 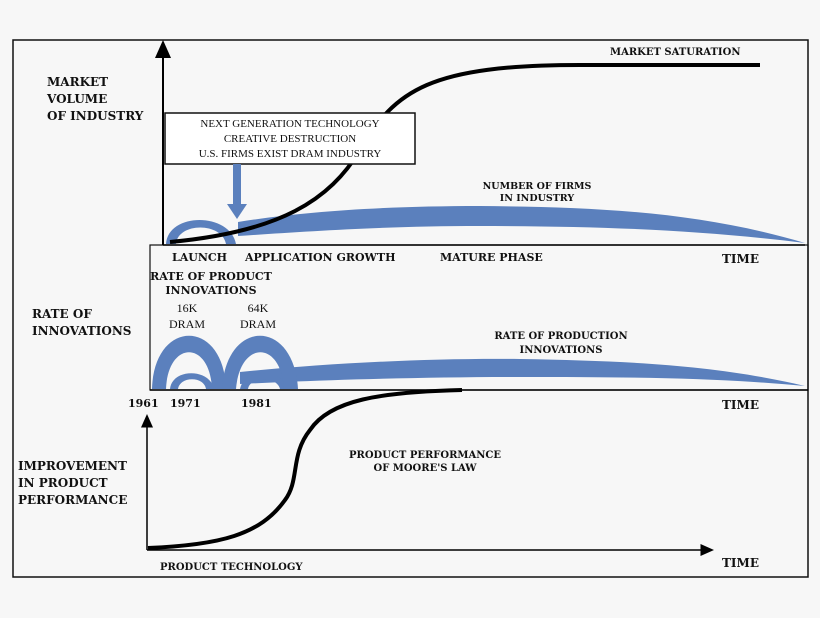 What do you see at coordinates (740, 405) in the screenshot?
I see `p2-time-label: TIME` at bounding box center [740, 405].